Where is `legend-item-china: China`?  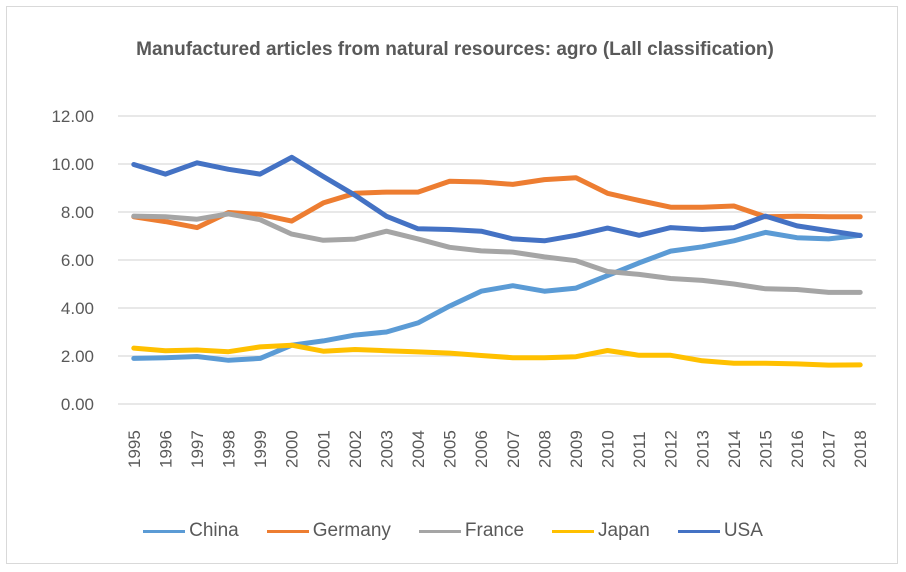
legend-item-china: China is located at coordinates (191, 531).